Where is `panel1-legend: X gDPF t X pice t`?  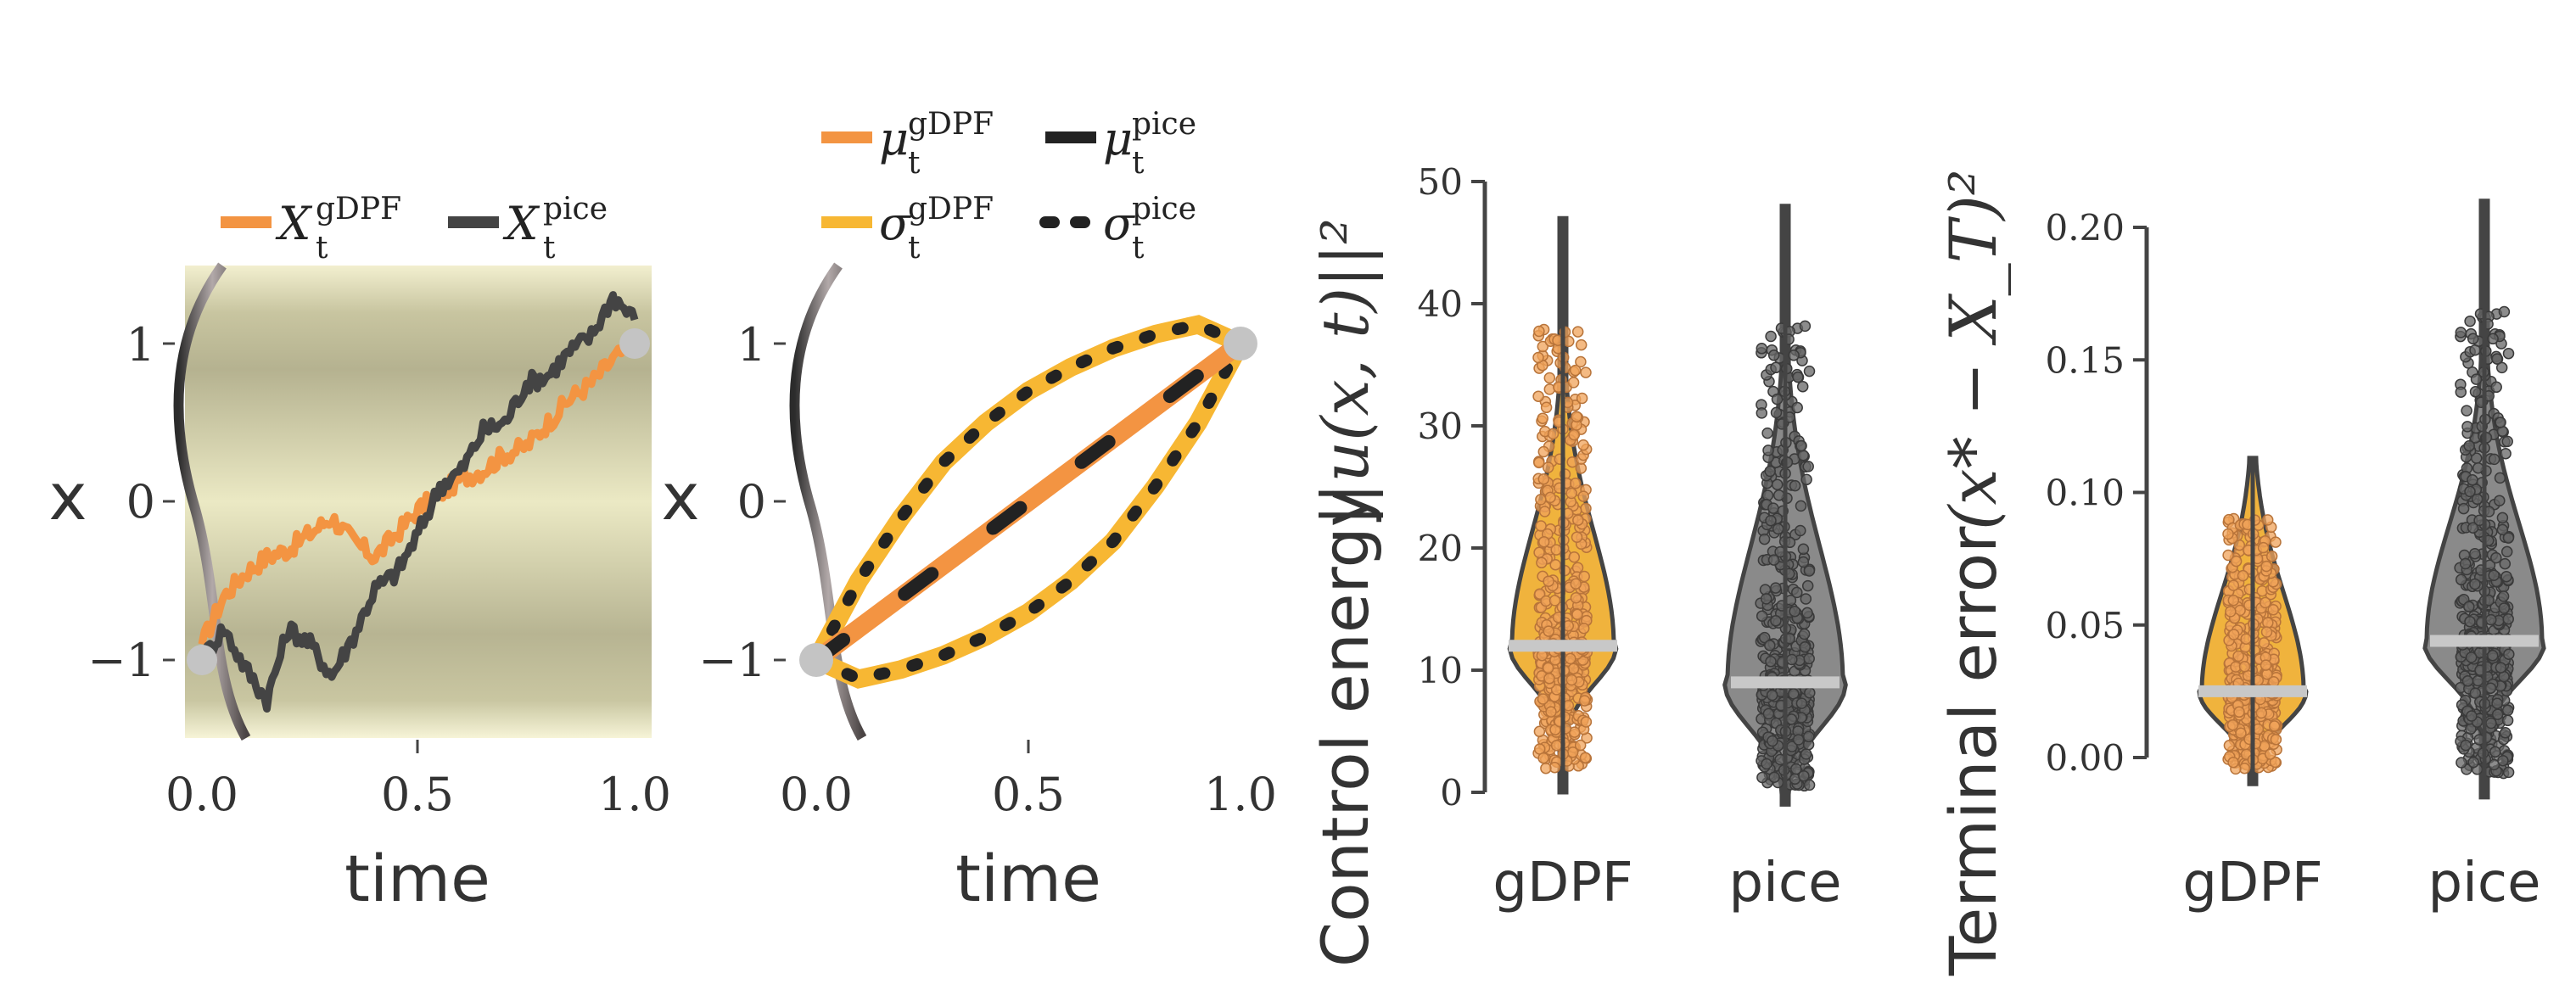 panel1-legend: X gDPF t X pice t is located at coordinates (415, 229).